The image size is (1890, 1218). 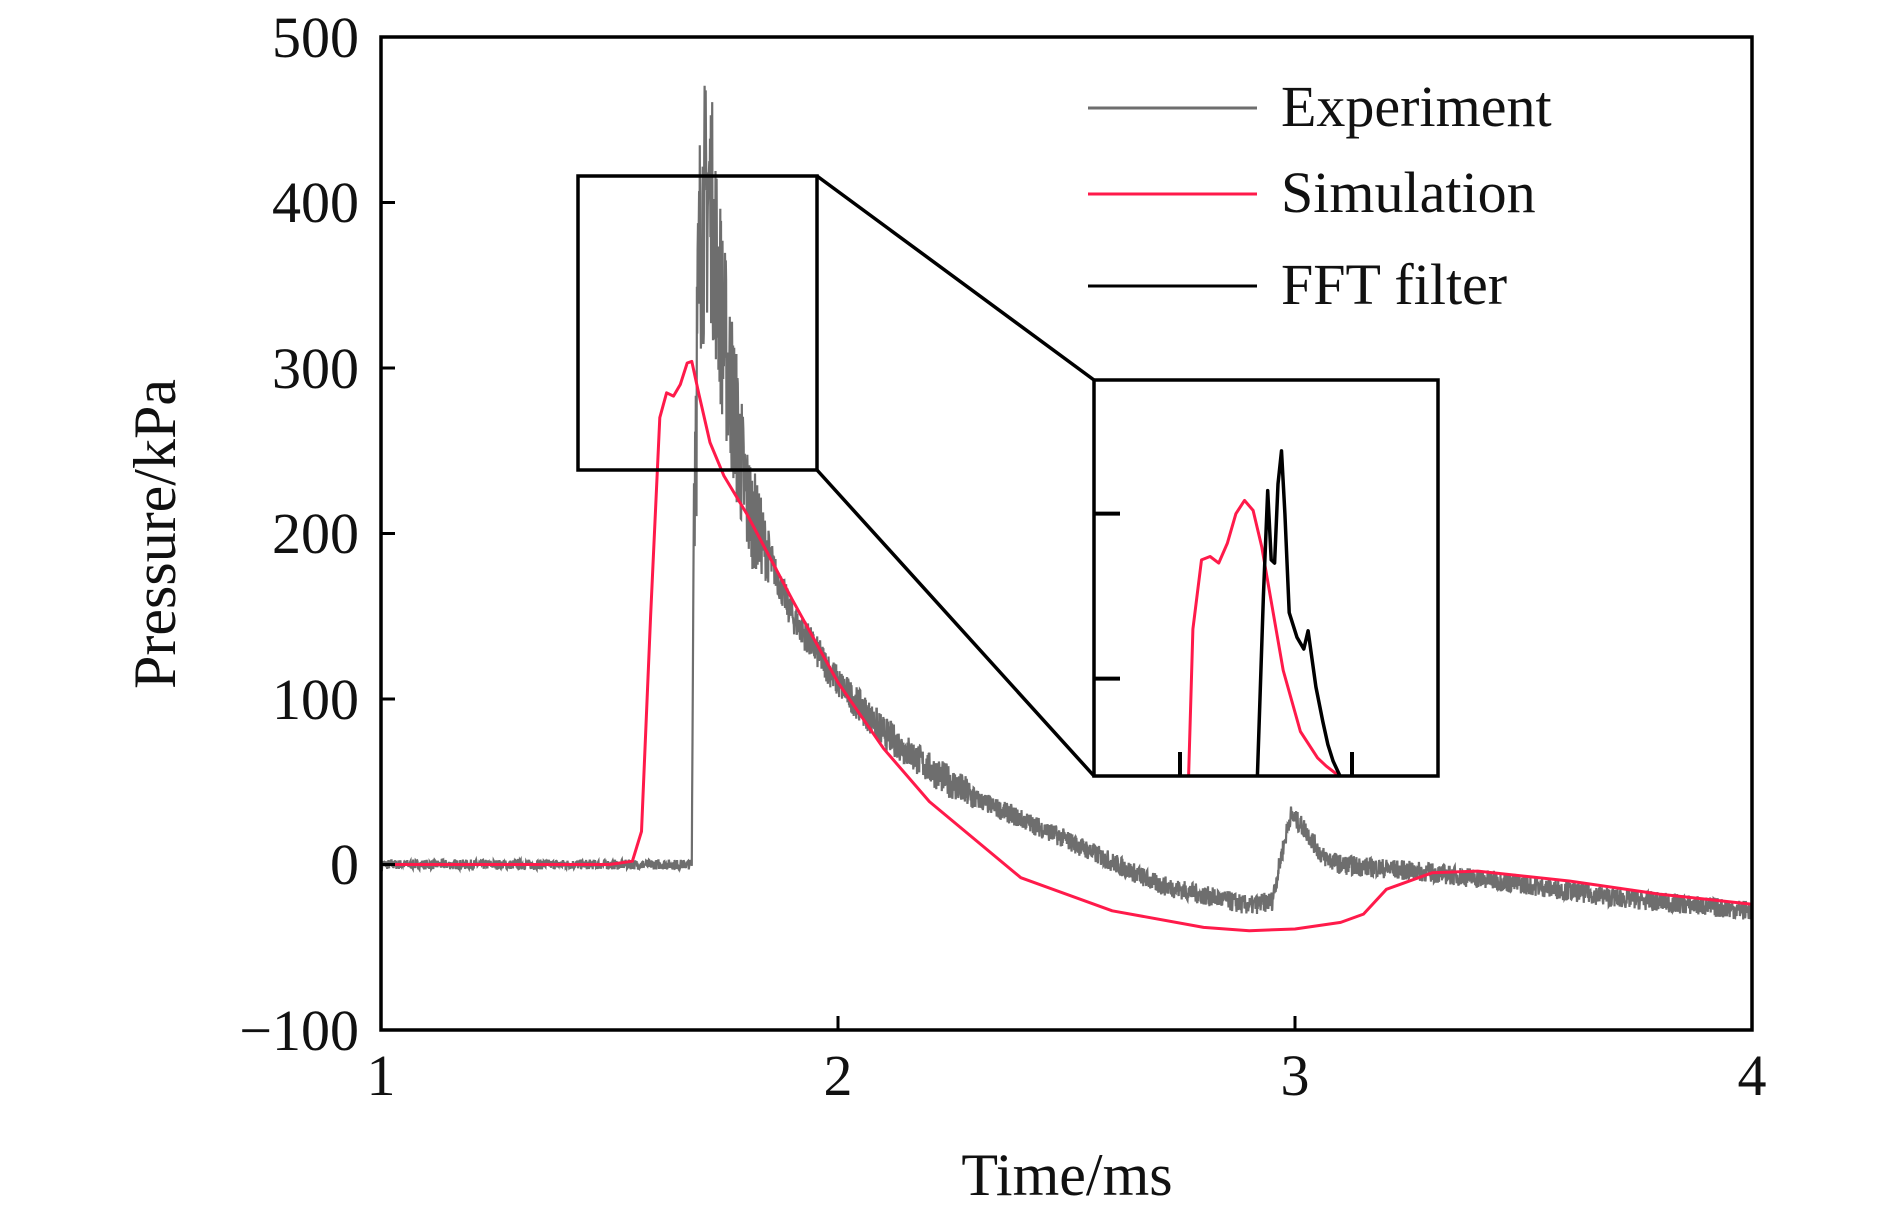 I want to click on inset-series-line-fft-filter, so click(x=1298, y=613).